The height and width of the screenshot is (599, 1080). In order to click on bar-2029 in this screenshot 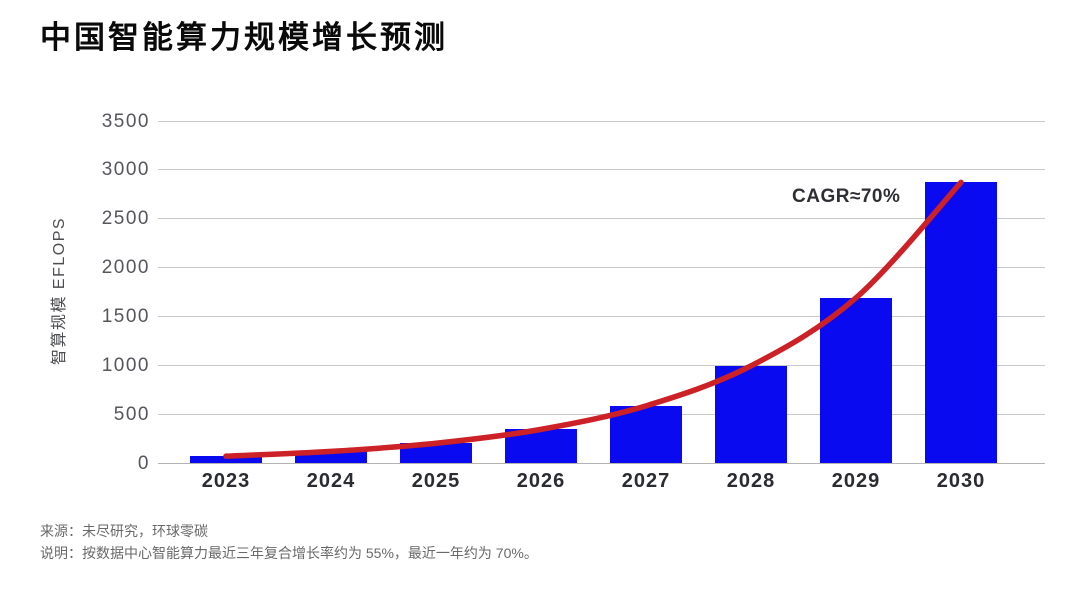, I will do `click(856, 380)`.